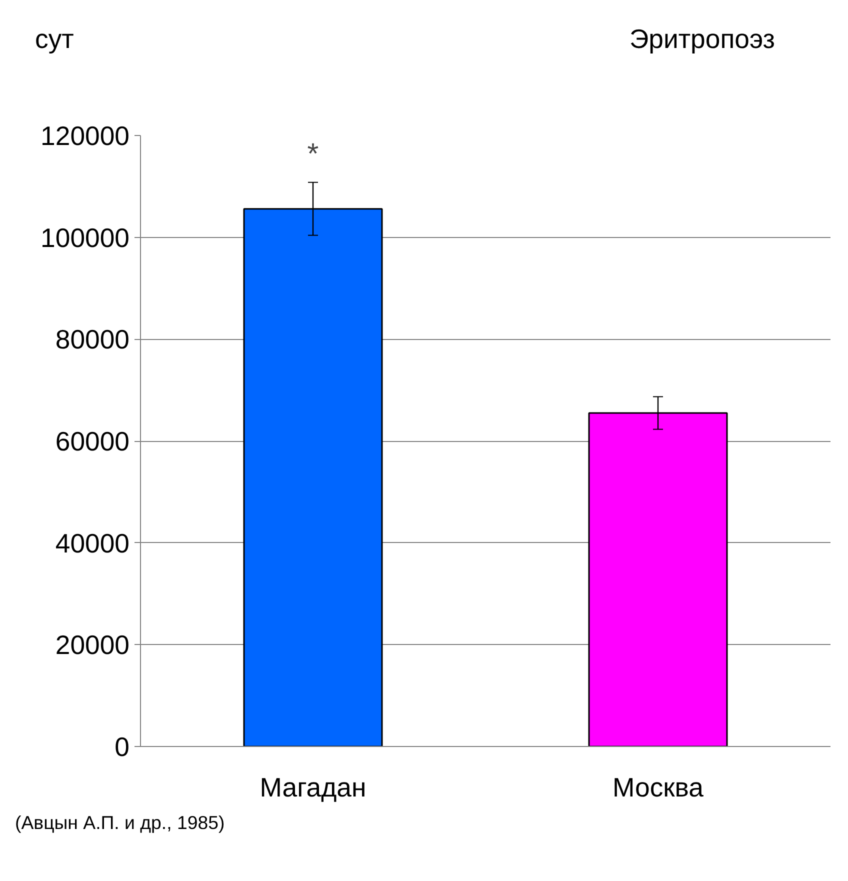 Image resolution: width=848 pixels, height=881 pixels. Describe the element at coordinates (122, 747) in the screenshot. I see `y-tick-label: 0` at that location.